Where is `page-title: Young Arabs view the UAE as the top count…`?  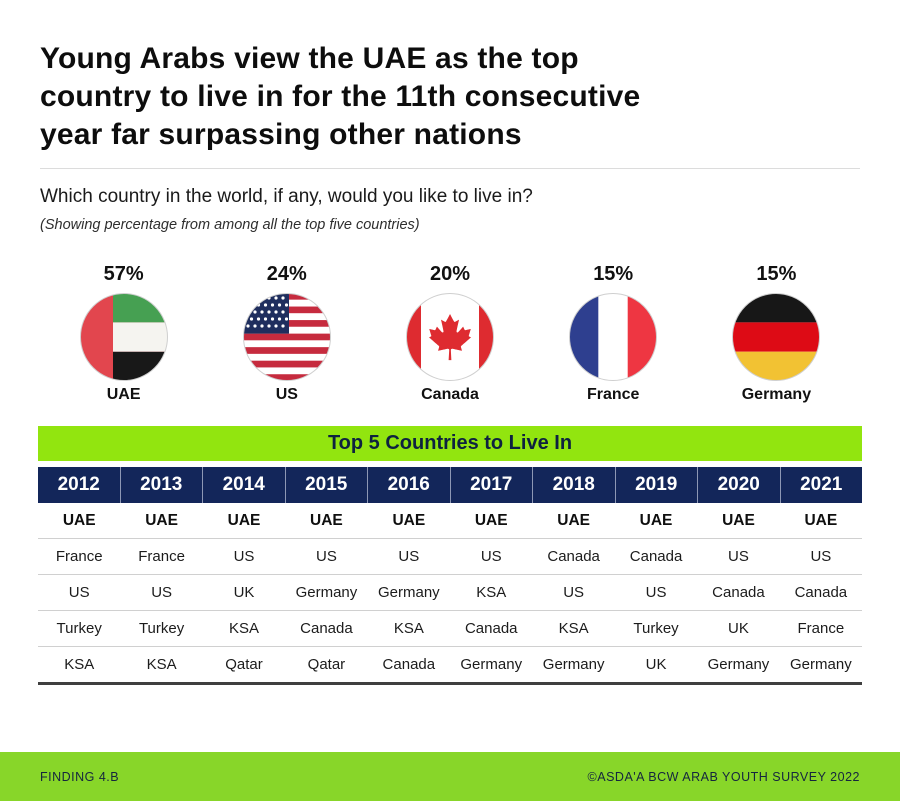
page-title: Young Arabs view the UAE as the top count… is located at coordinates (450, 97).